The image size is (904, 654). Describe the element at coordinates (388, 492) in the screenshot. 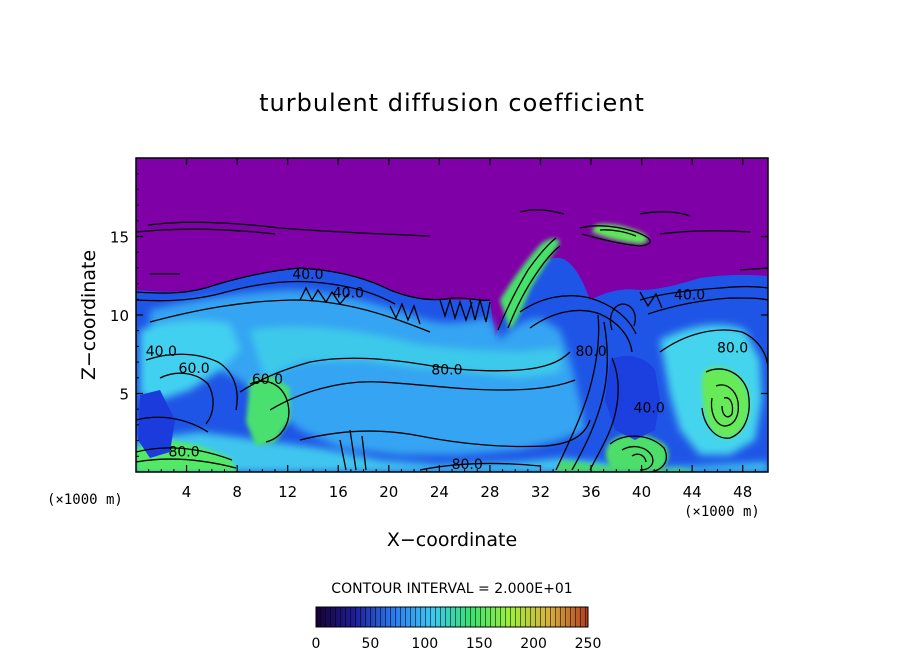

I see `x-tick-label: 20` at that location.